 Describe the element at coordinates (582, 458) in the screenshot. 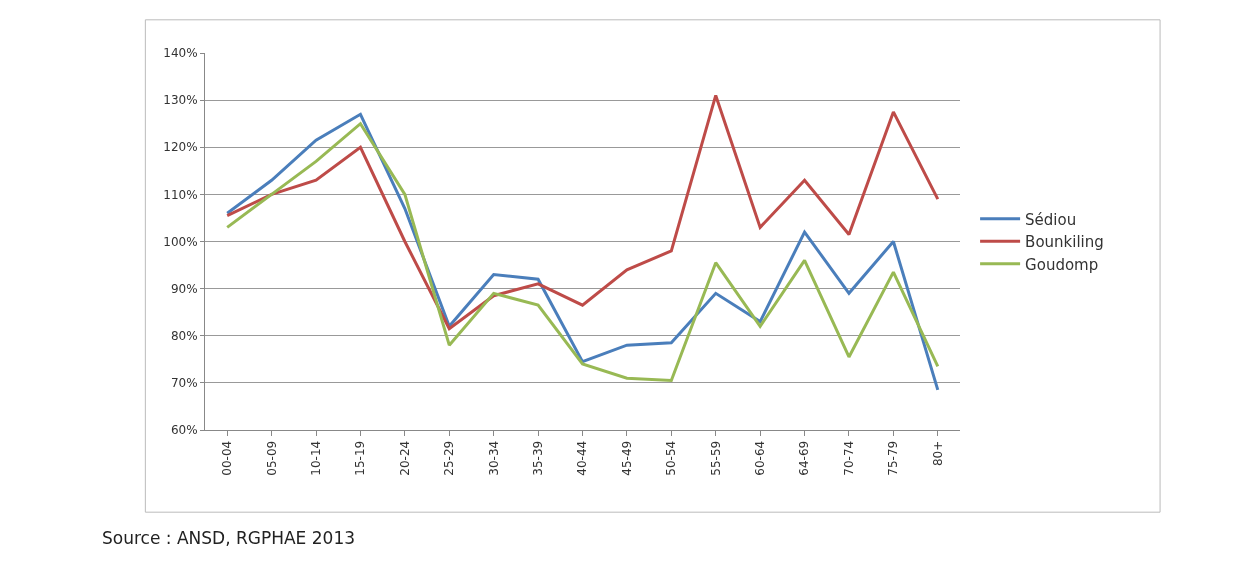

I see `x-tick-label: 40-44` at that location.